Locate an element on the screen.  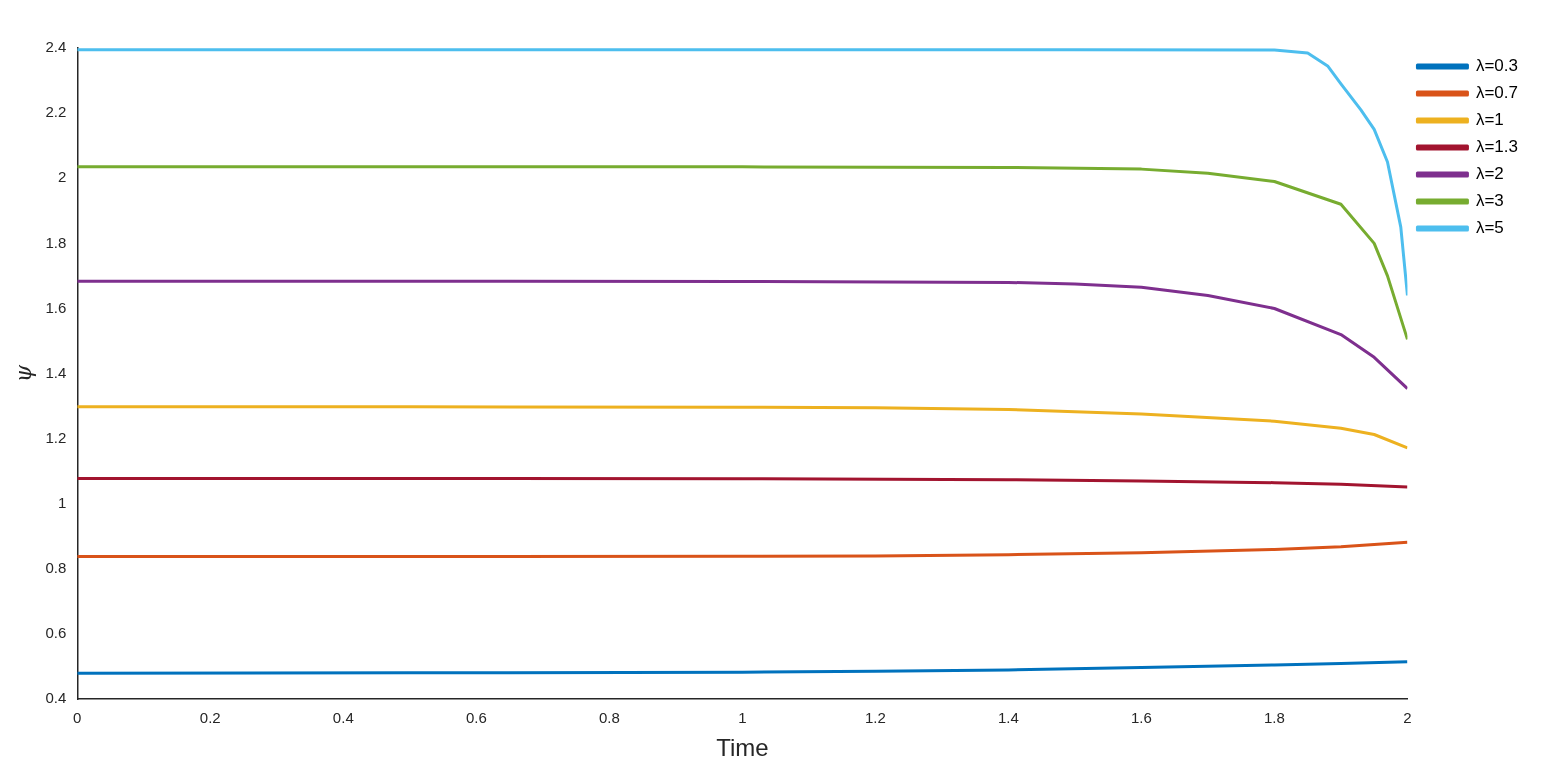
y-tick-label: 1 is located at coordinates (62, 502).